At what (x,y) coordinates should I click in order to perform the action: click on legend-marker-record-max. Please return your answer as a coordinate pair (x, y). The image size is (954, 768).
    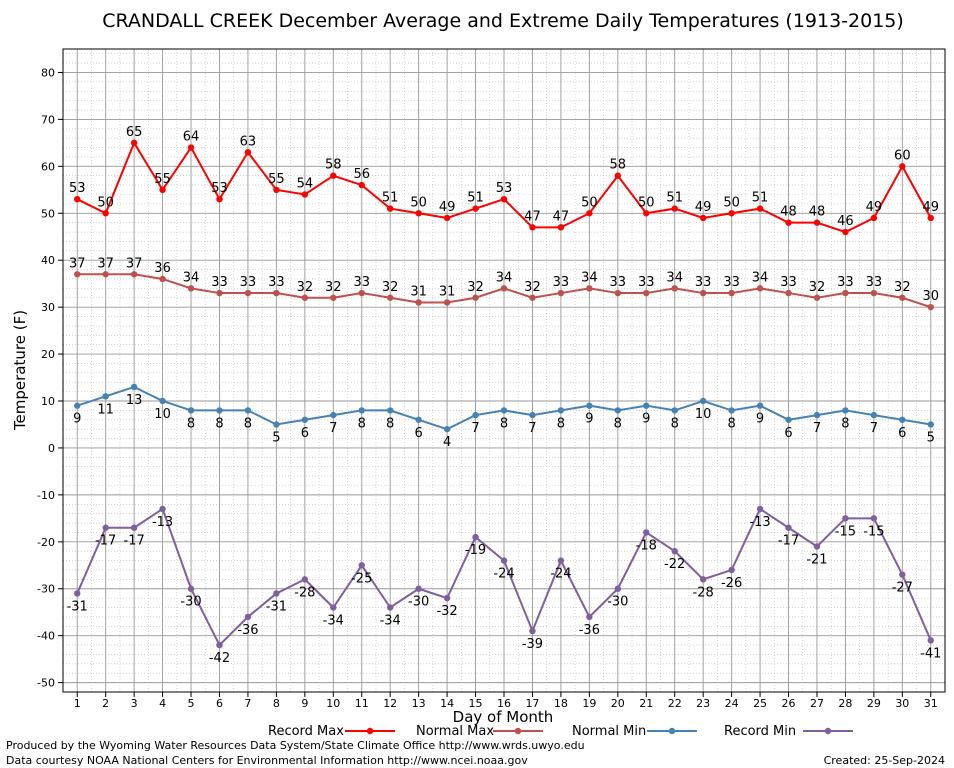
    Looking at the image, I should click on (370, 731).